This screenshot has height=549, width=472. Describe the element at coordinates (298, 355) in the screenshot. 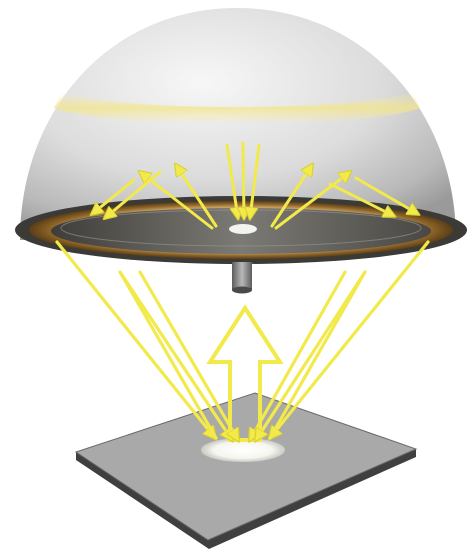

I see `ray-right-inner` at that location.